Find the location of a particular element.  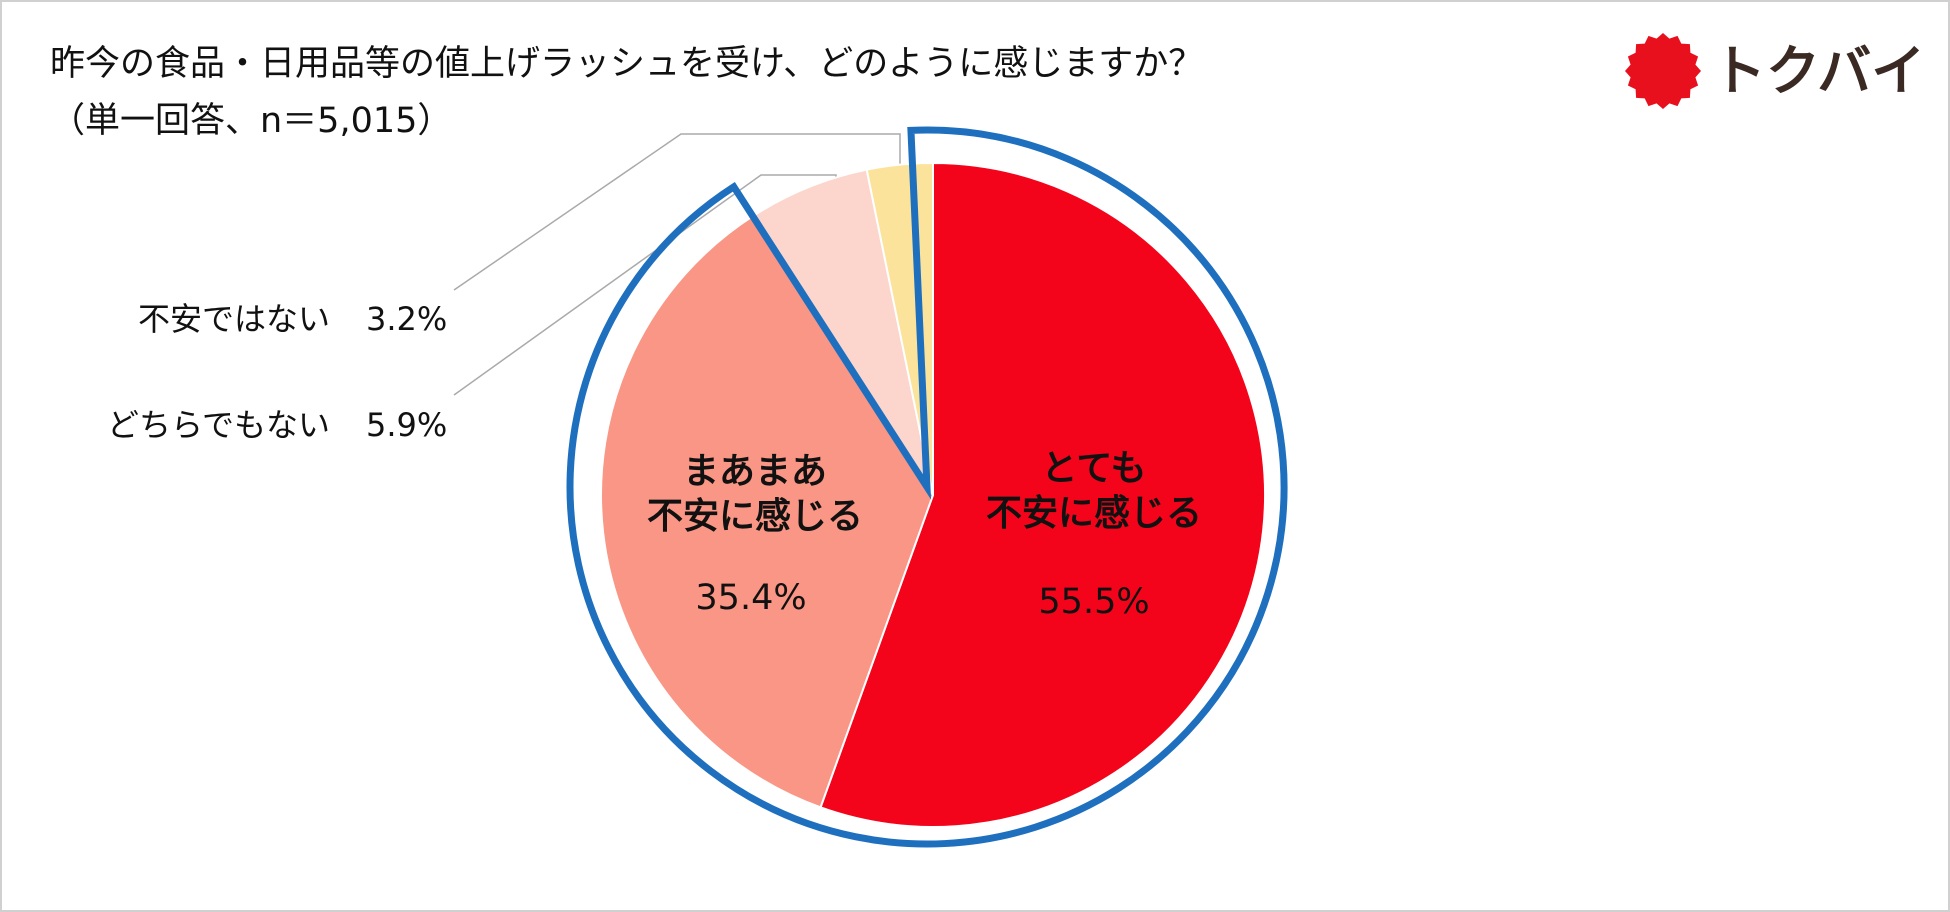

value-label: 35.4% is located at coordinates (751, 598).